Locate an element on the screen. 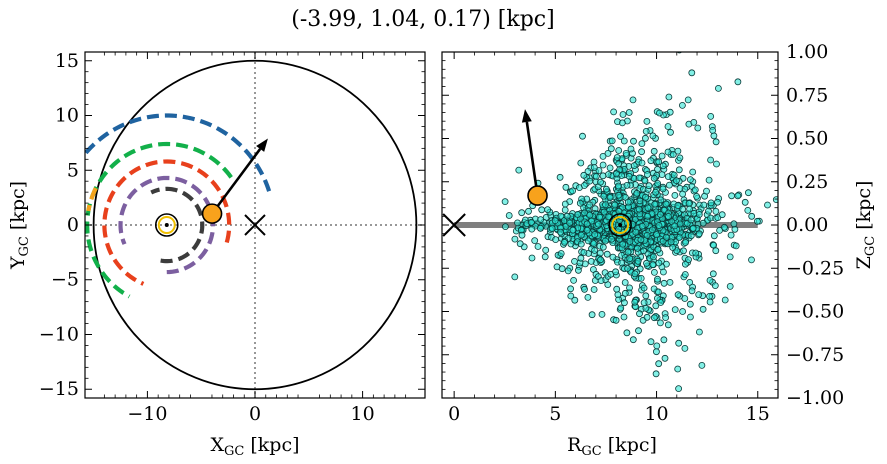 This screenshot has height=464, width=887. rz-y-tick-label: −0.75 is located at coordinates (815, 355).